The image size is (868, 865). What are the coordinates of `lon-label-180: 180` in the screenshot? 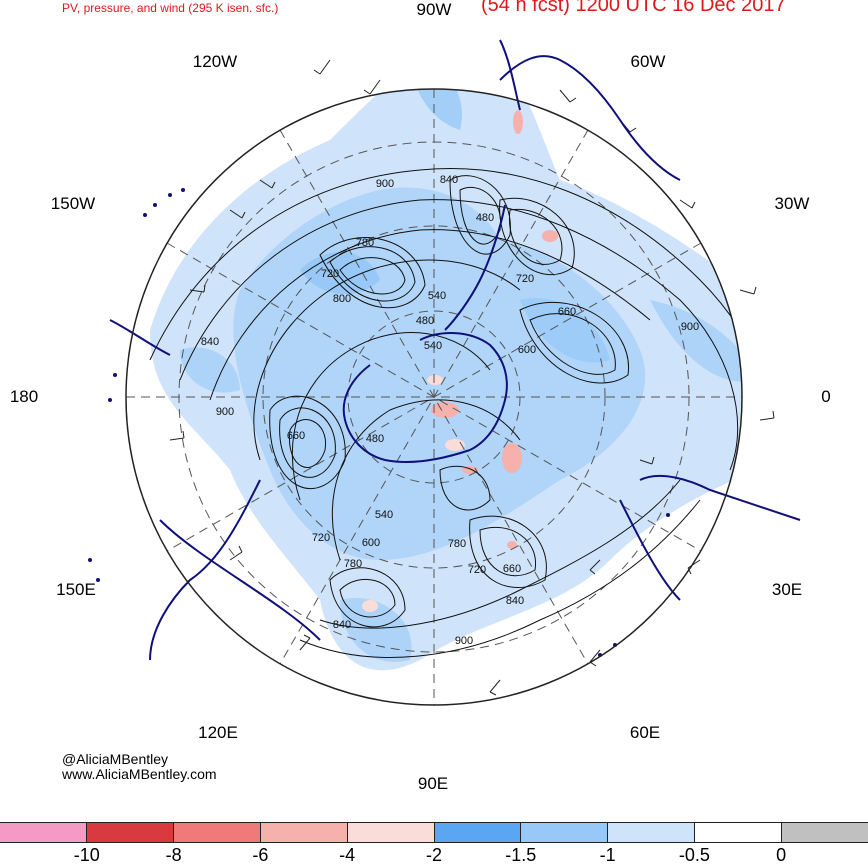 It's located at (24, 396).